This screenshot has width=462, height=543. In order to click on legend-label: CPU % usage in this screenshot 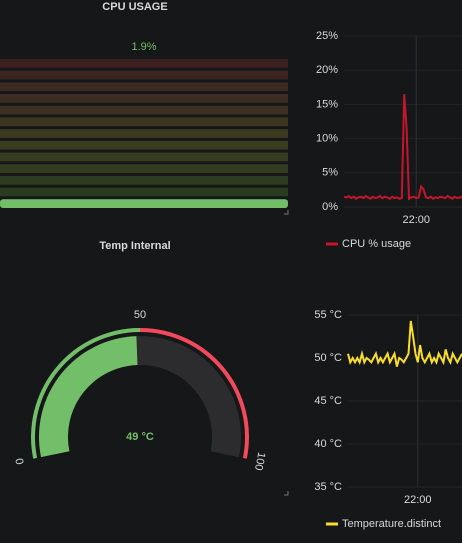, I will do `click(376, 244)`.